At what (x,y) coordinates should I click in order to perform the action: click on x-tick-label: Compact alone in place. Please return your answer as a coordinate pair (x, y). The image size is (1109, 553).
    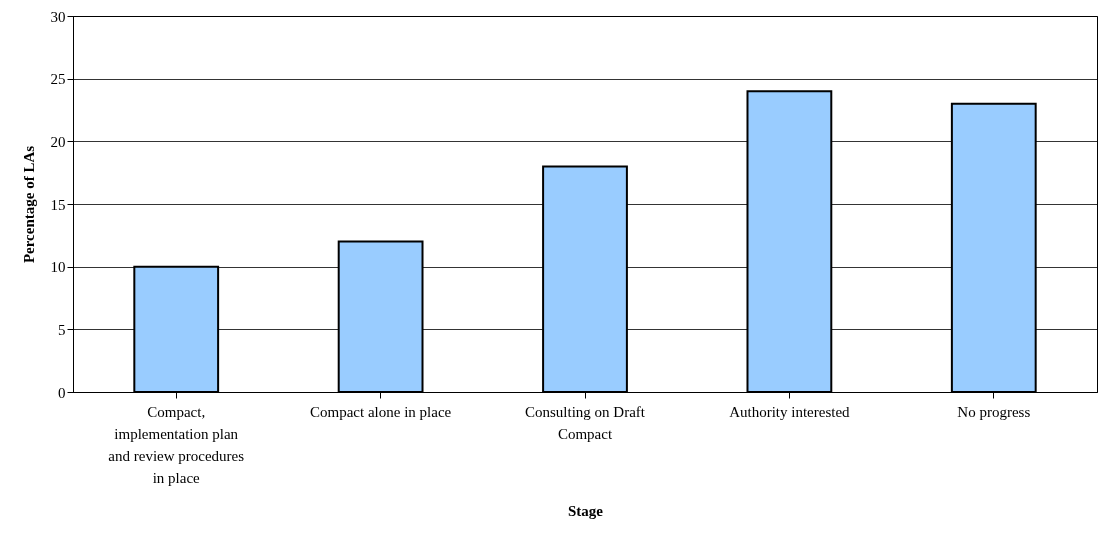
    Looking at the image, I should click on (381, 411).